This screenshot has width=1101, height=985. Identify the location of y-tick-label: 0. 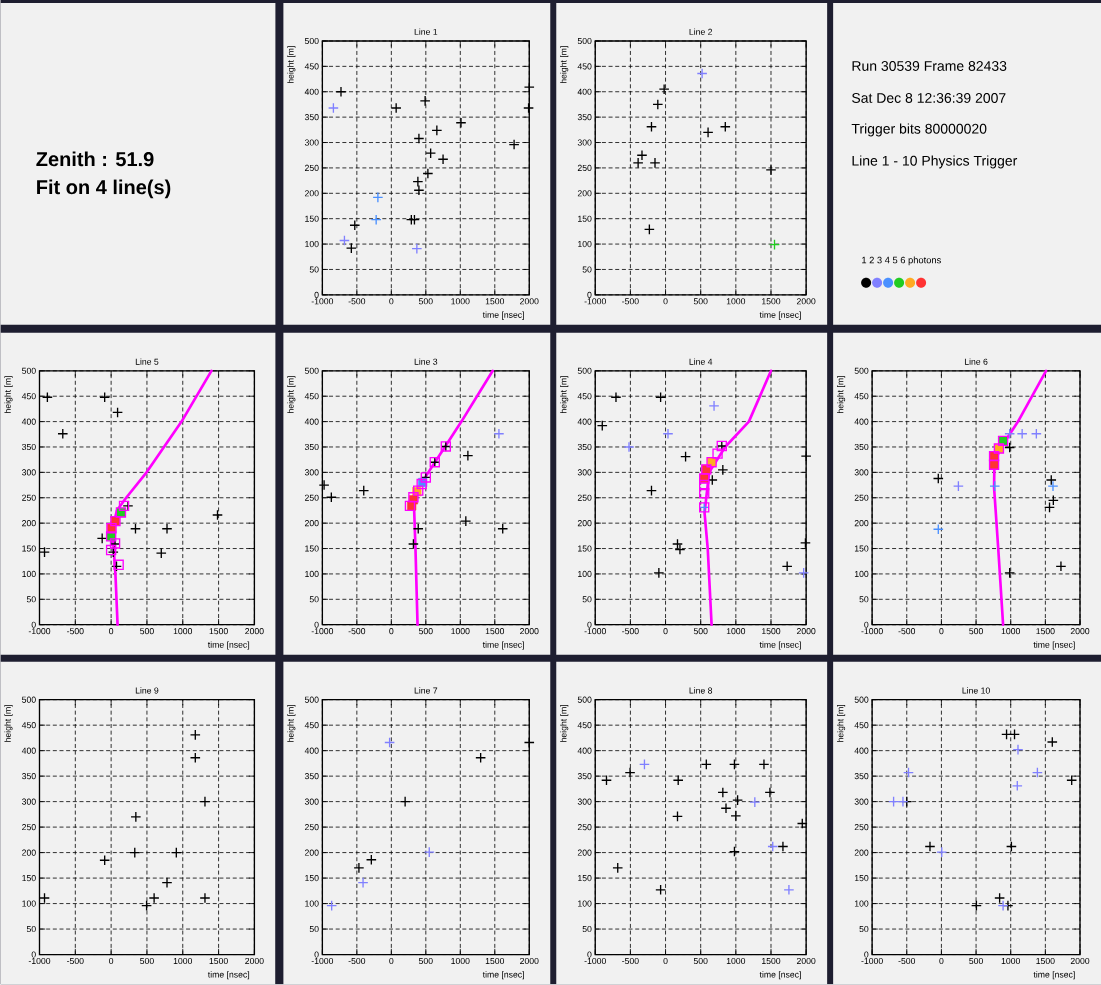
(589, 954).